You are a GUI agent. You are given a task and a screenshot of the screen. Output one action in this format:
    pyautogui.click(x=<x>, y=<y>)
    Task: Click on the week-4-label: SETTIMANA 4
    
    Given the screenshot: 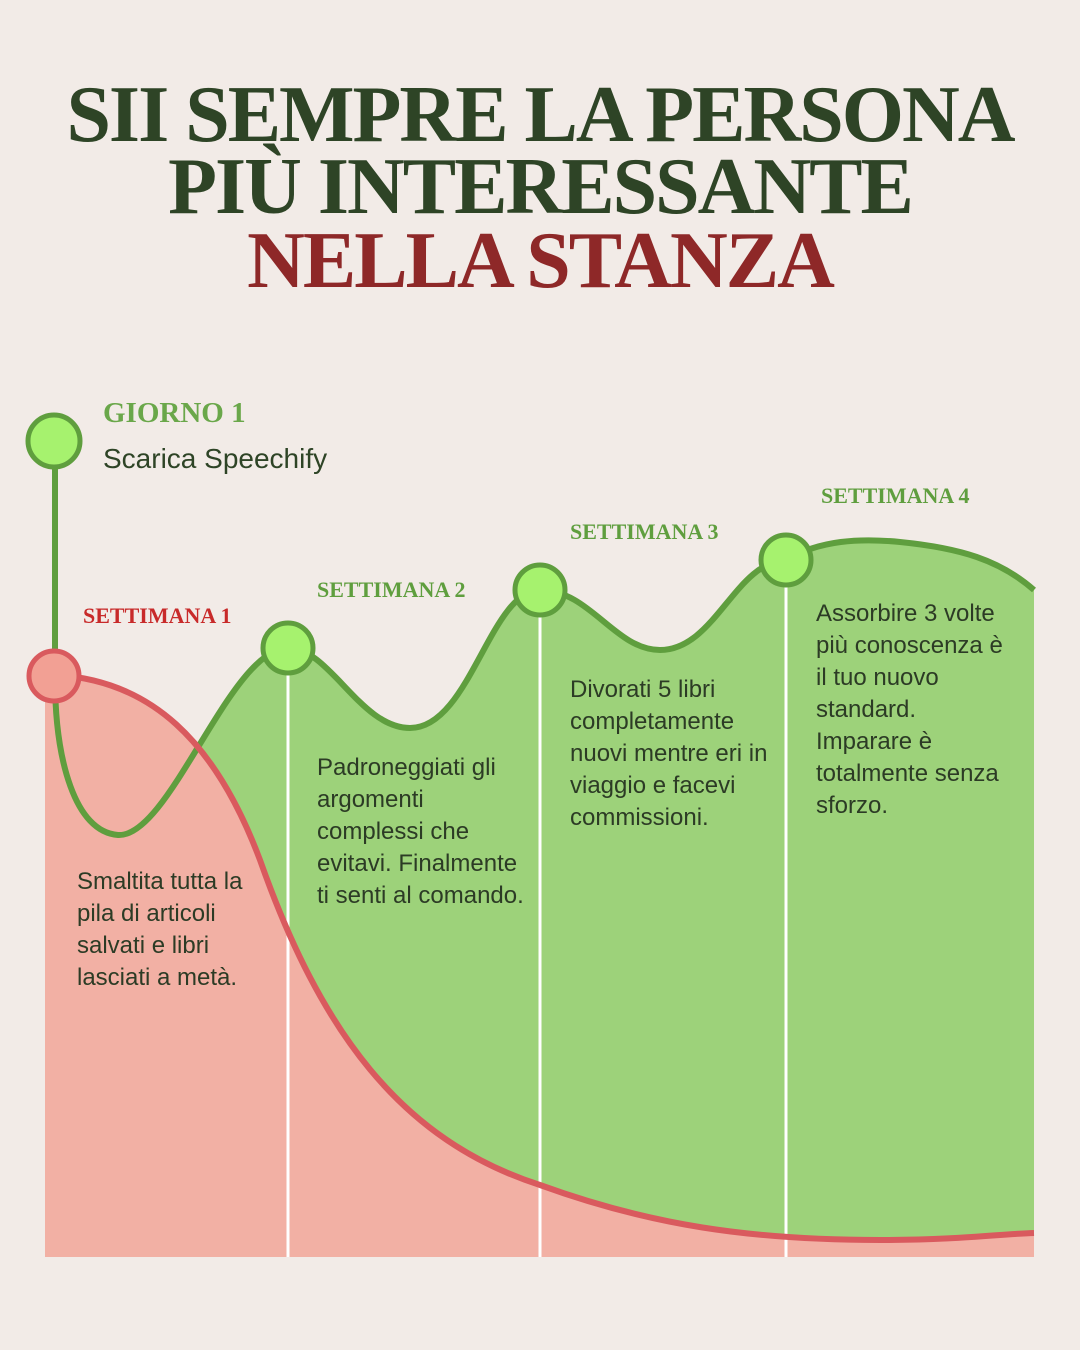 What is the action you would take?
    pyautogui.click(x=895, y=495)
    